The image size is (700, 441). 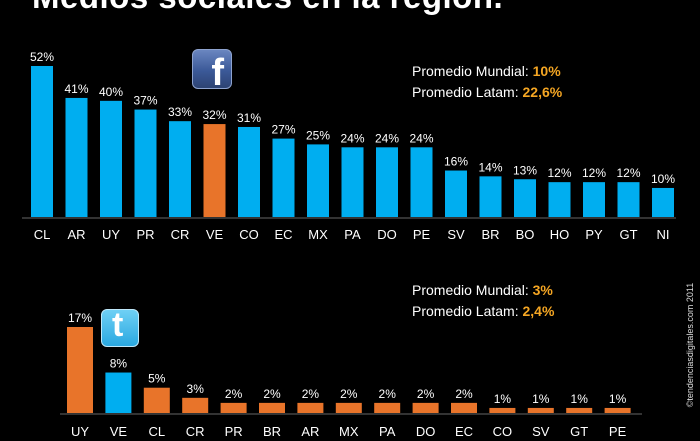 What do you see at coordinates (310, 431) in the screenshot?
I see `twitter-tick-label: AR` at bounding box center [310, 431].